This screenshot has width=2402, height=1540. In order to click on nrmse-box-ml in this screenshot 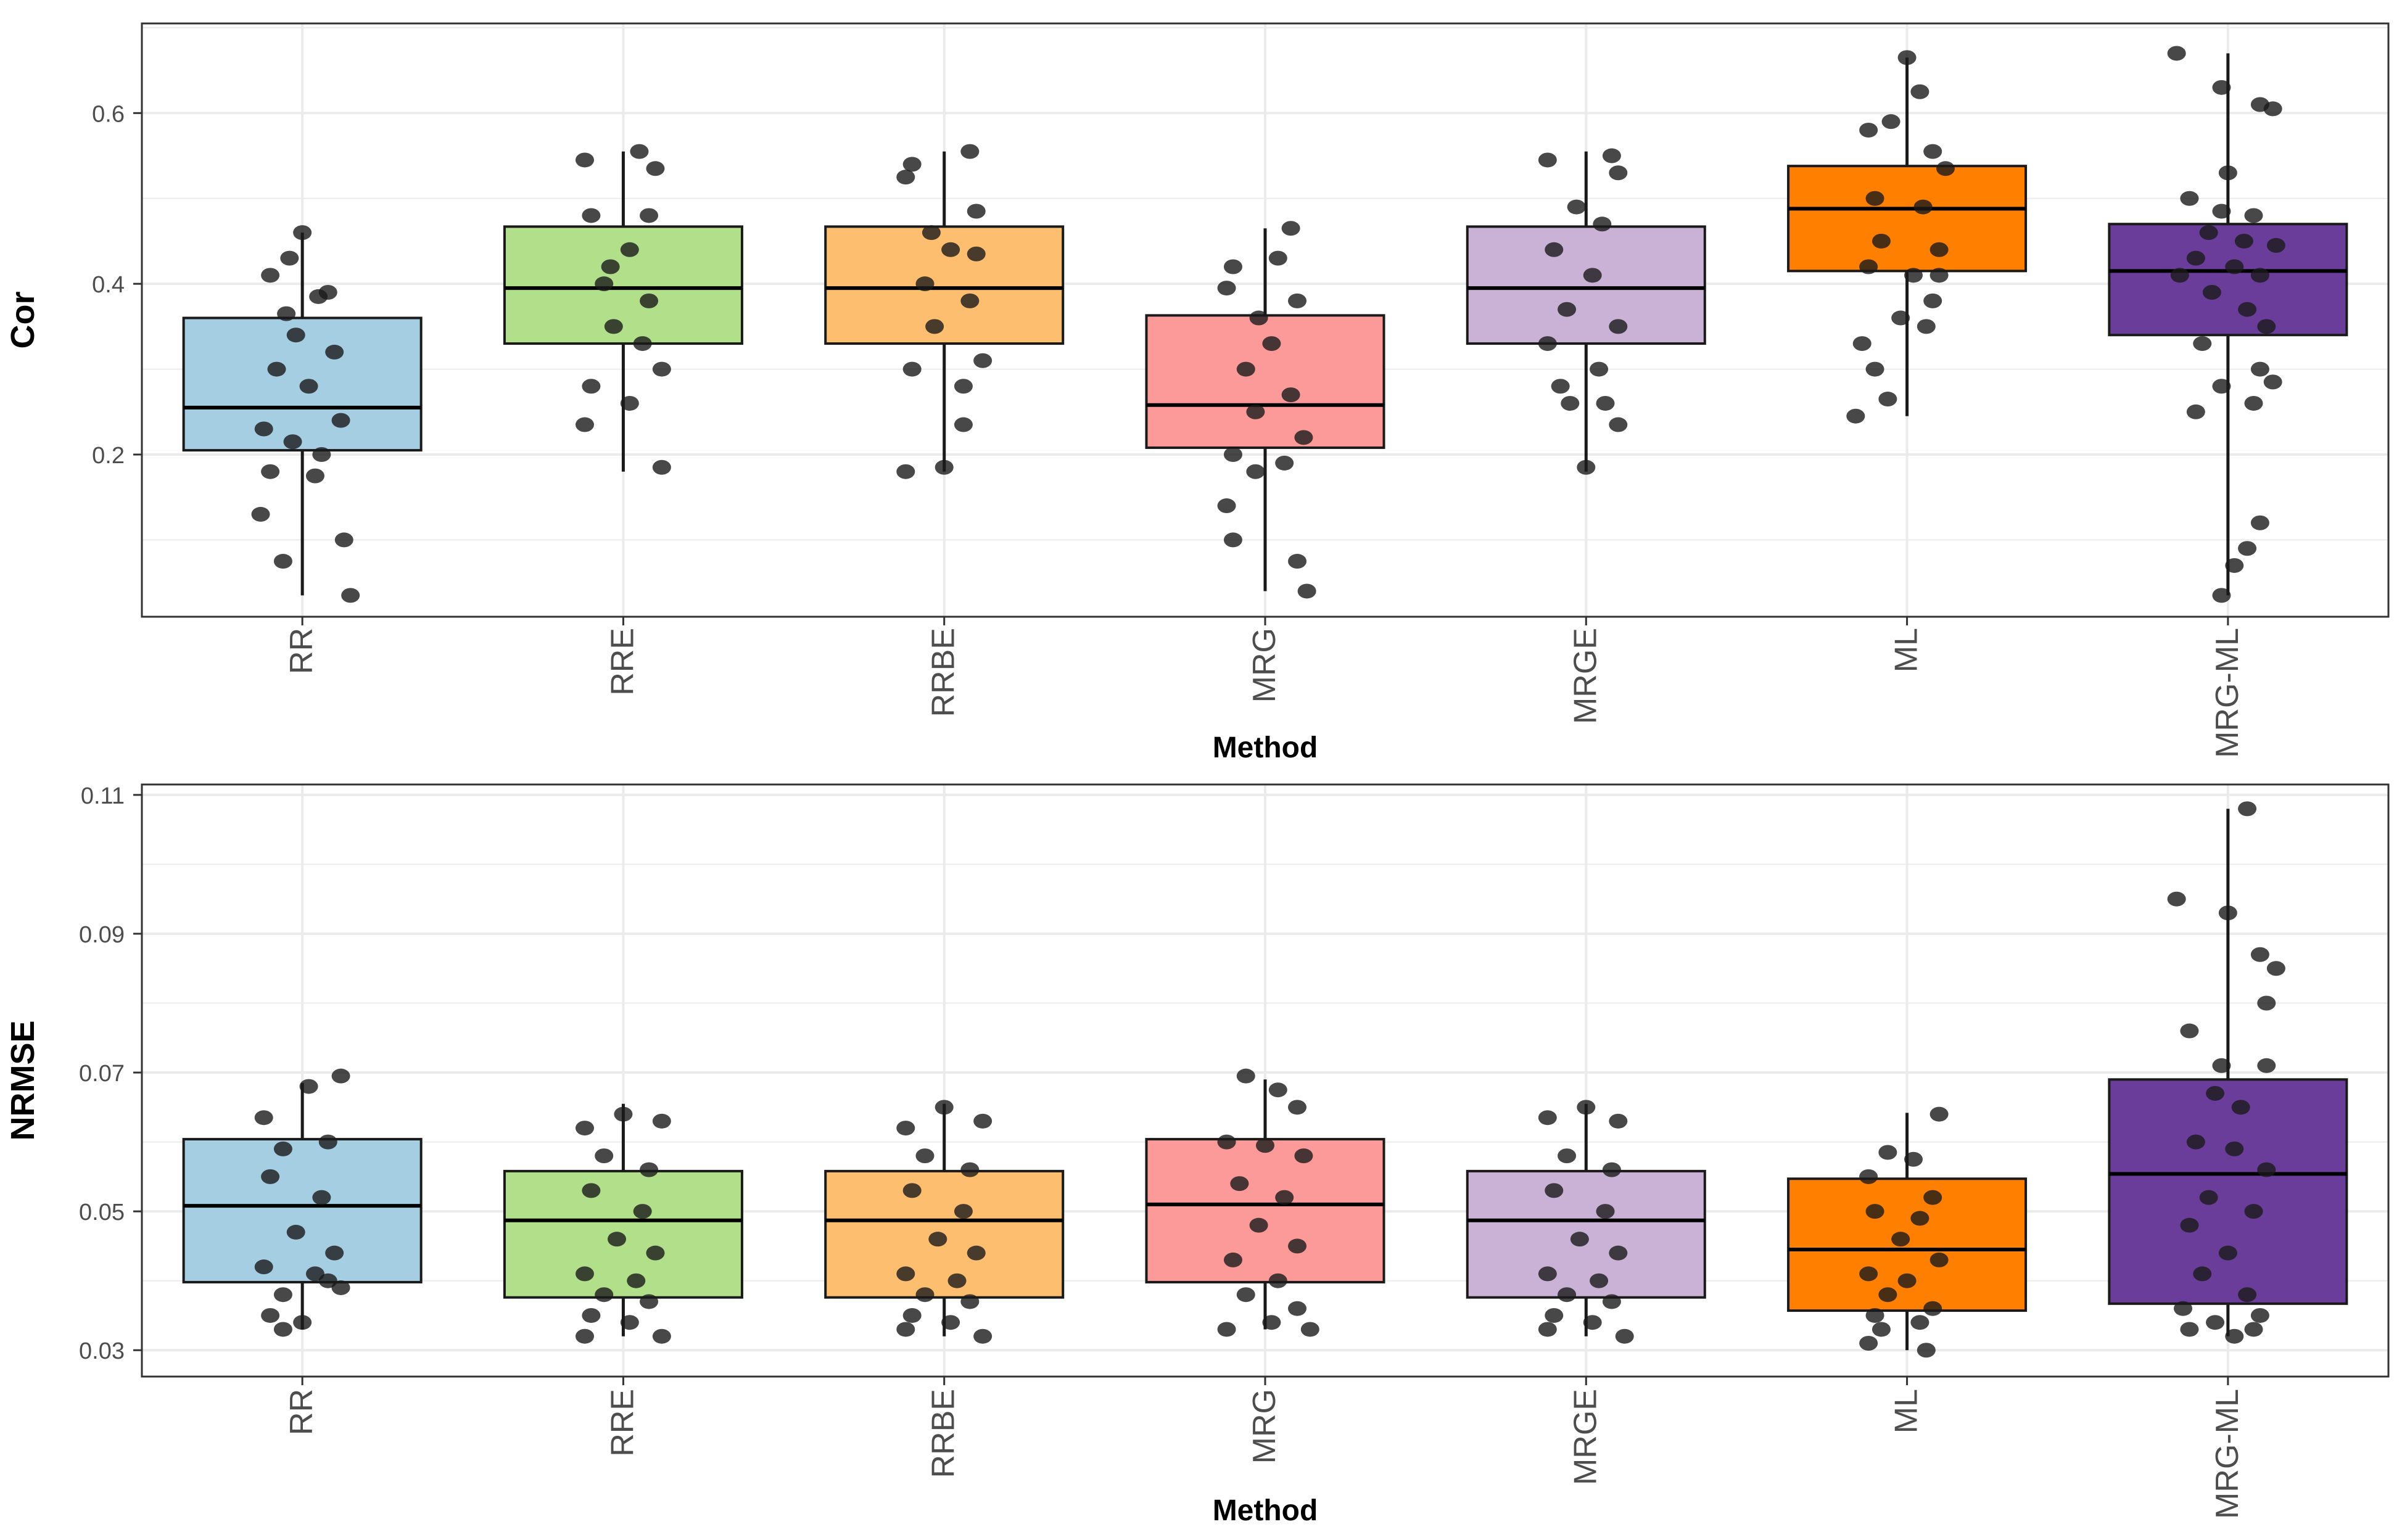, I will do `click(1908, 1244)`.